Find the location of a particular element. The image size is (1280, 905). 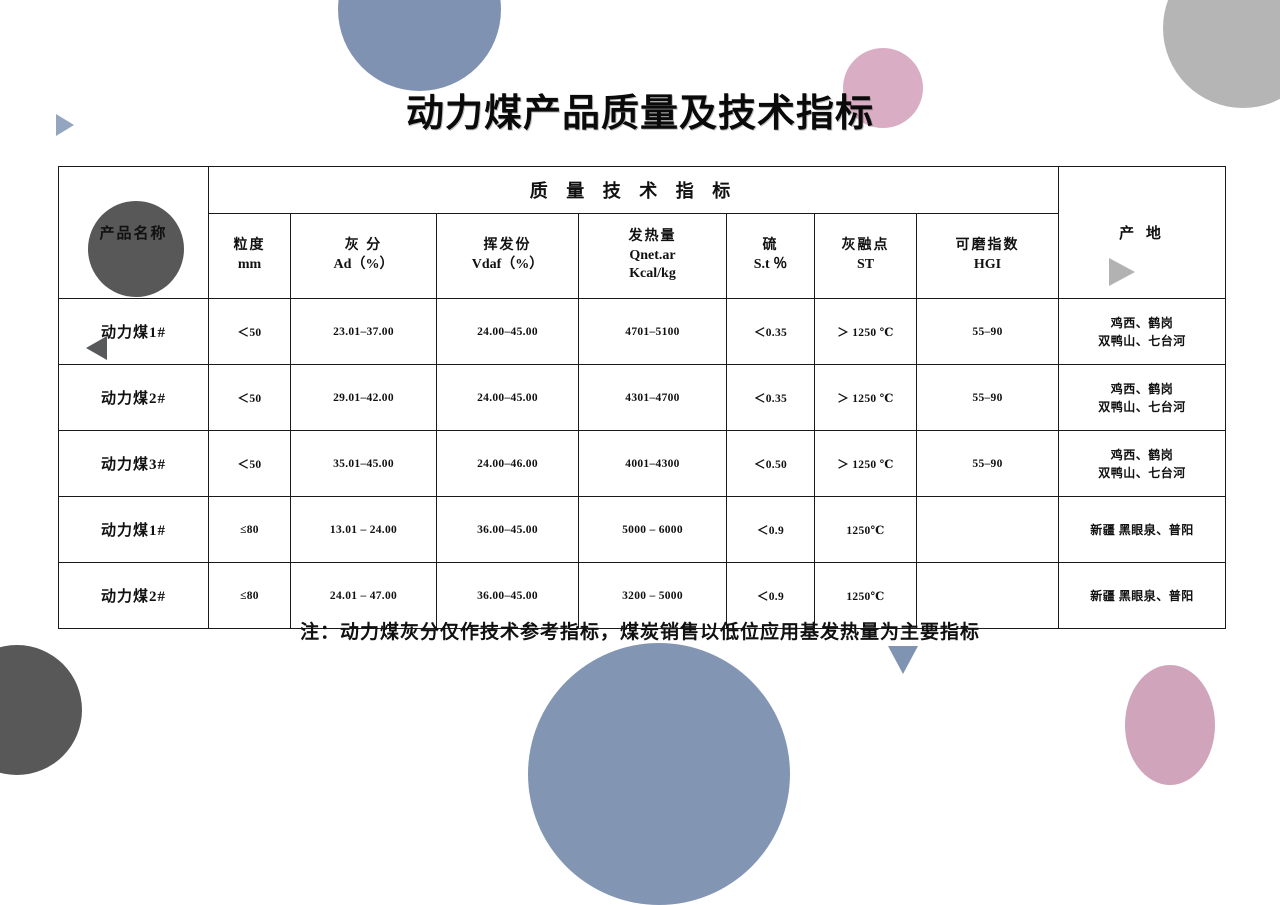

header-volatile-en: Vdaf（%） is located at coordinates (507, 264).